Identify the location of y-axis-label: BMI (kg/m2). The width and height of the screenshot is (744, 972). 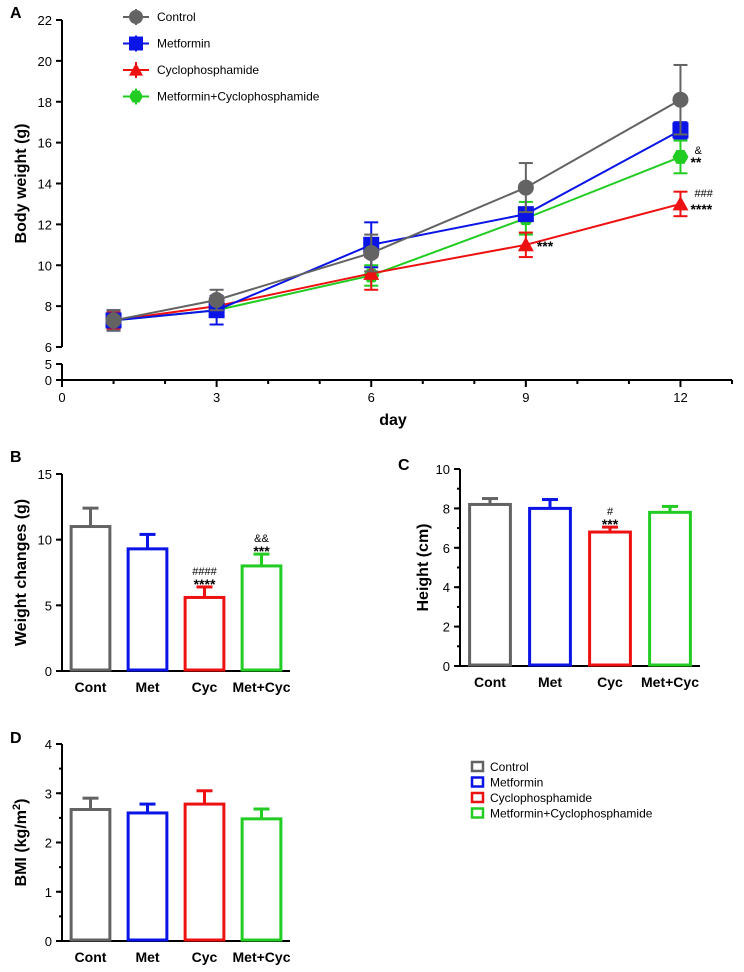
(20, 843).